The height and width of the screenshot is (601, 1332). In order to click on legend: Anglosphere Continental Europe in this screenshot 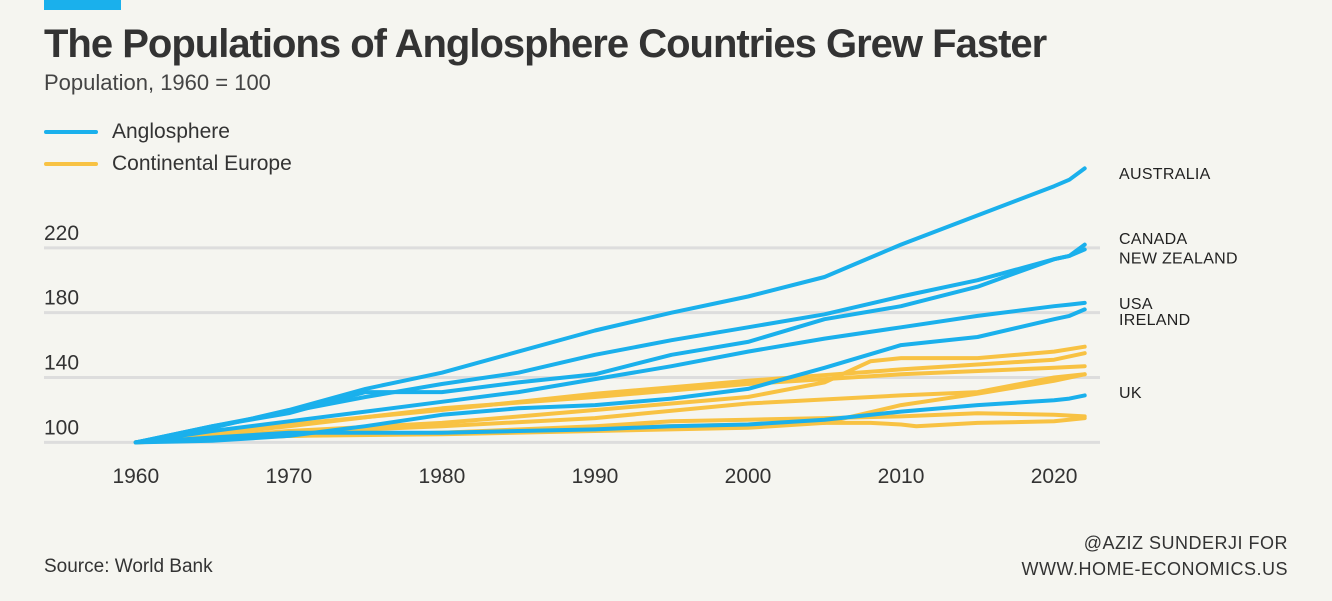, I will do `click(168, 148)`.